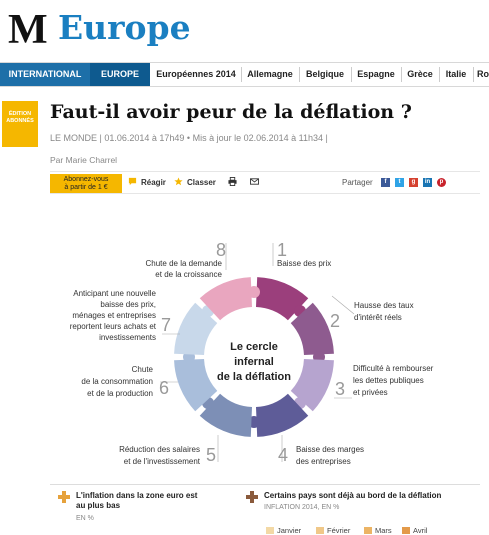 The height and width of the screenshot is (535, 489). I want to click on step-number: 2, so click(335, 321).